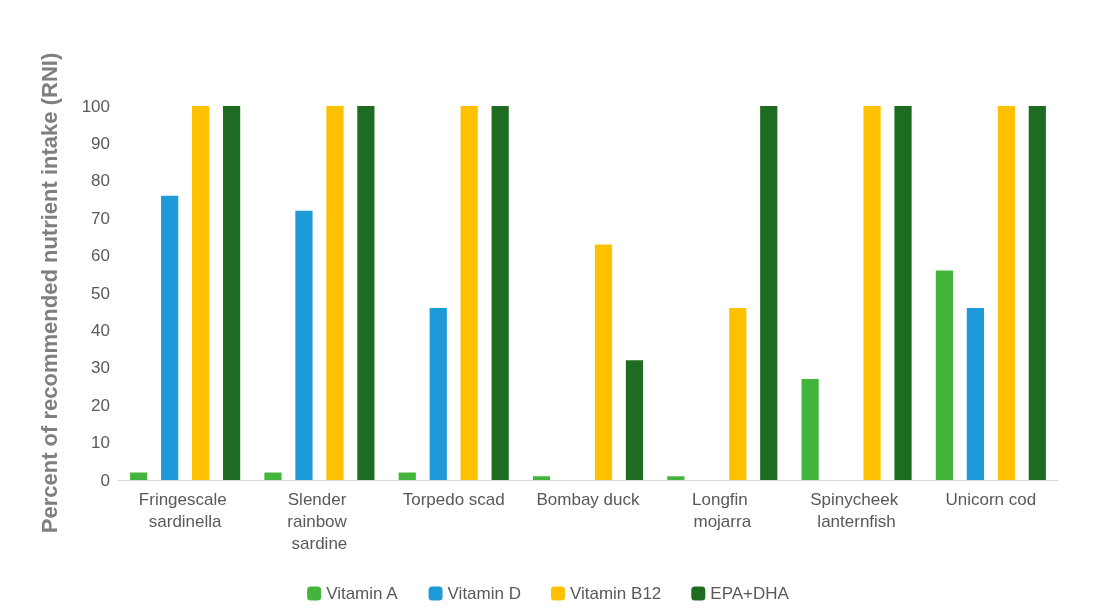  What do you see at coordinates (100, 405) in the screenshot?
I see `y-tick-label: 20` at bounding box center [100, 405].